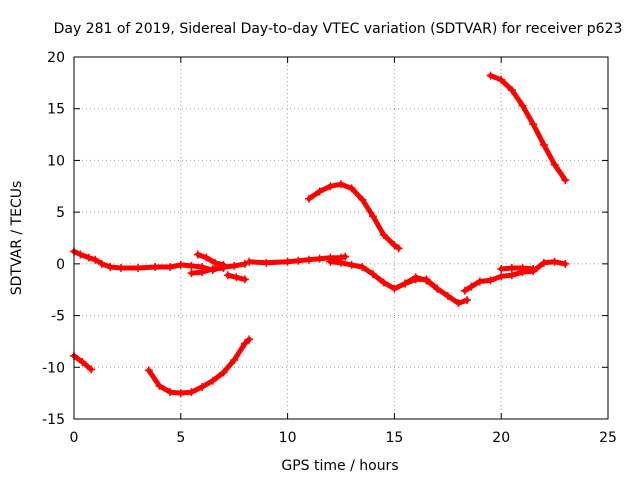 Image resolution: width=640 pixels, height=480 pixels. I want to click on y-tick-label: 5, so click(60, 213).